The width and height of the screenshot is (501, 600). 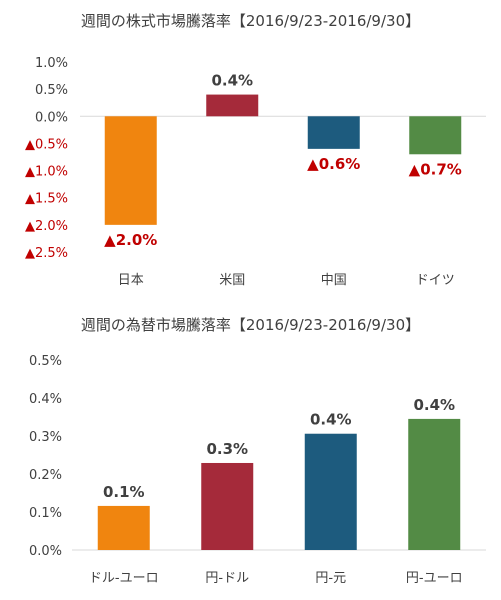 What do you see at coordinates (124, 578) in the screenshot?
I see `x-category-label: ドル-ユーロ` at bounding box center [124, 578].